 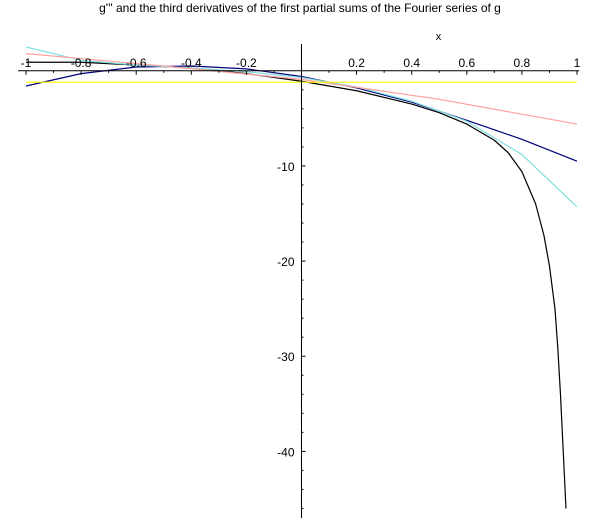 I want to click on x-tick-label: -0.8, so click(x=81, y=63).